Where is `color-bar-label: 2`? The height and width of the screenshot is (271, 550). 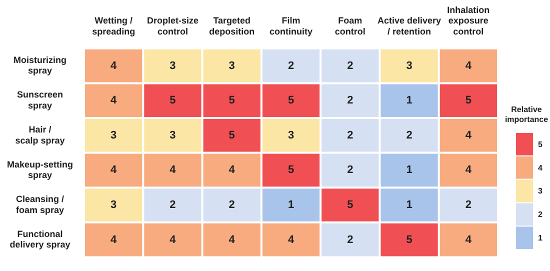
color-bar-label: 2 is located at coordinates (540, 215).